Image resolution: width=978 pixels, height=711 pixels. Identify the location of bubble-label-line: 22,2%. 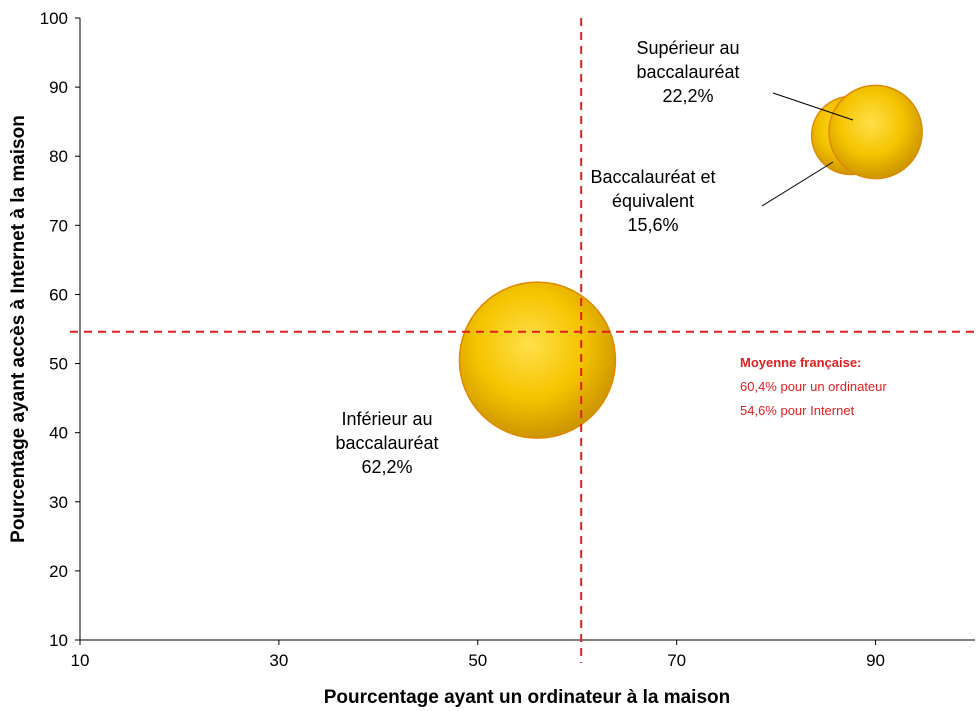
(687, 96).